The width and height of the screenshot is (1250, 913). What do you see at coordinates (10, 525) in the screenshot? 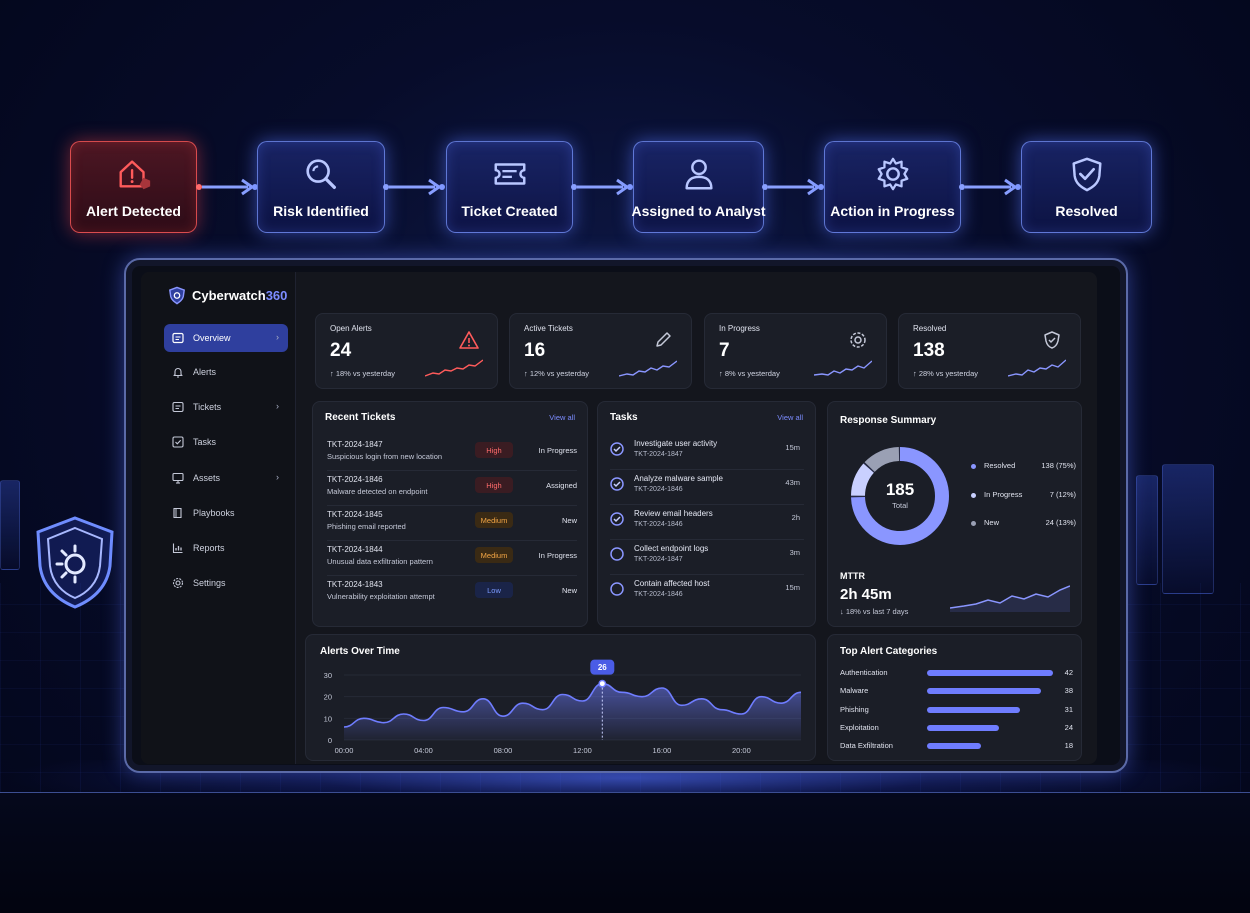
I see `server-rack-left-edge` at bounding box center [10, 525].